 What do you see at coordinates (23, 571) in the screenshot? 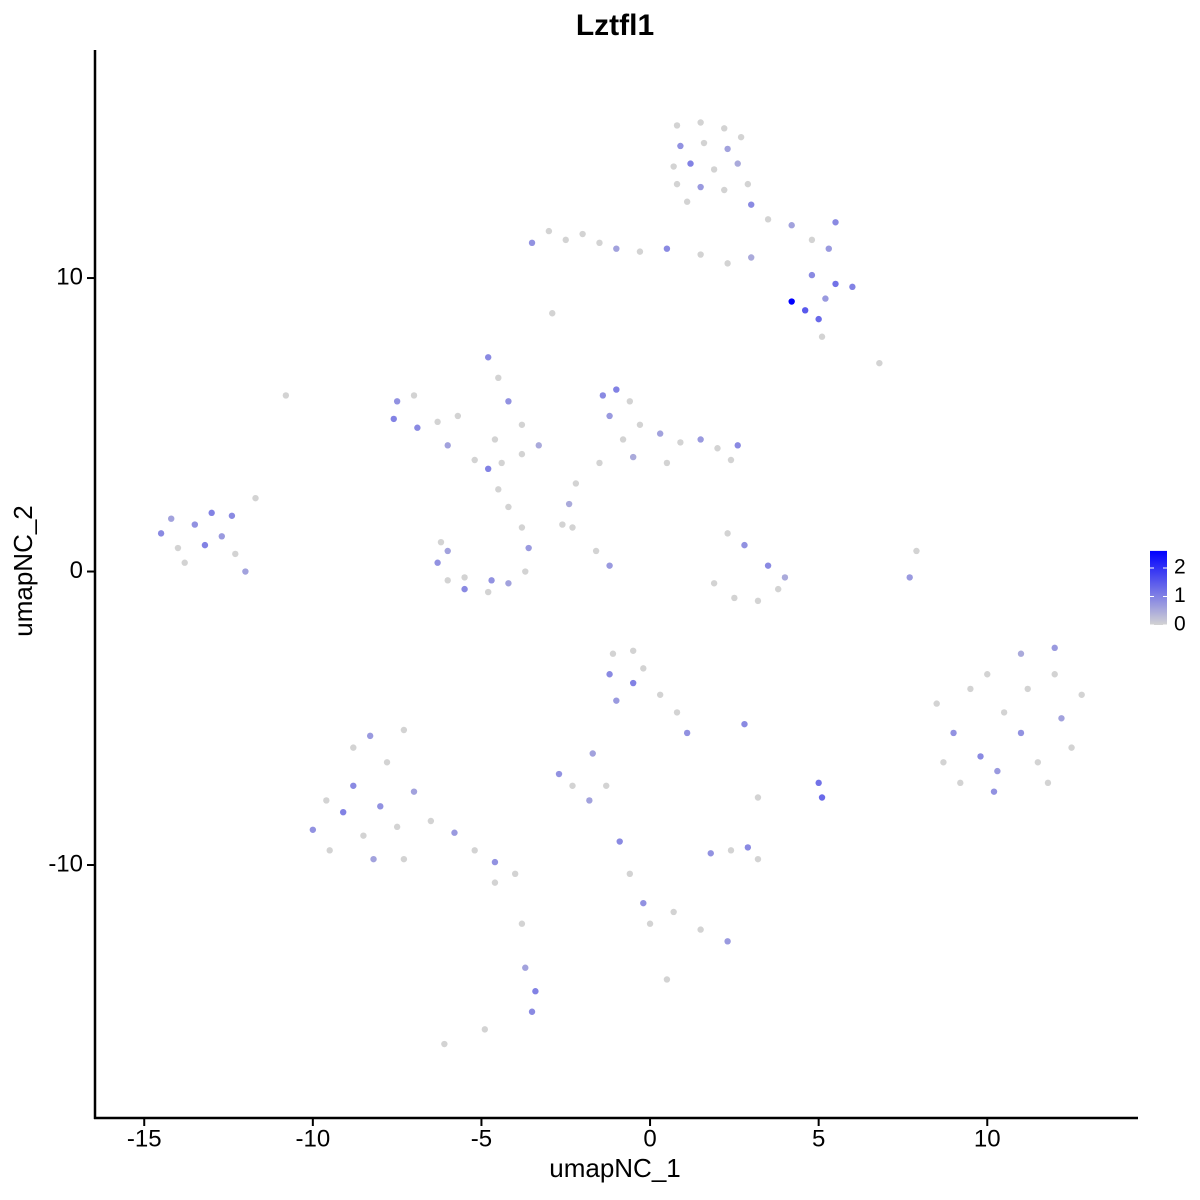
I see `y-axis-label: umapNC_2` at bounding box center [23, 571].